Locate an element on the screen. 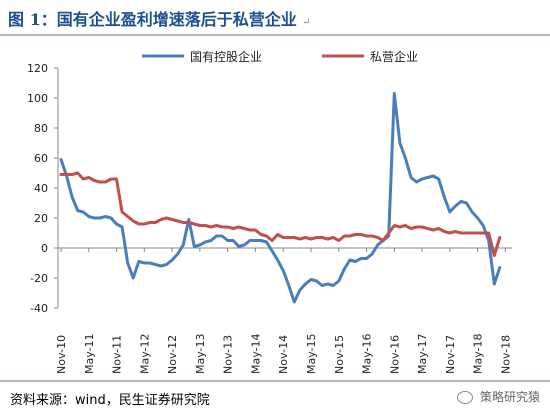 The image size is (550, 413). x-tick-label: May-14 is located at coordinates (255, 353).